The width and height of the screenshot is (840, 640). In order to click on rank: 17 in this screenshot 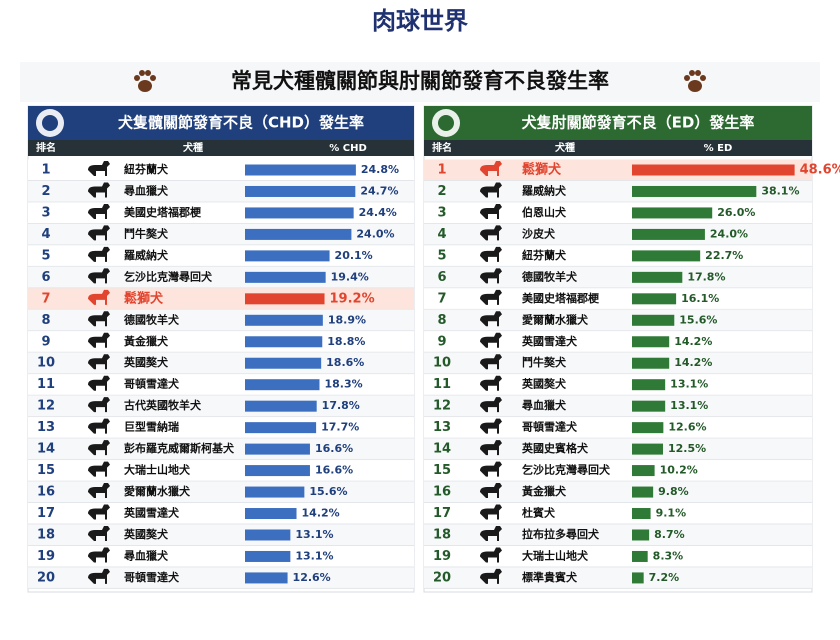, I will do `click(46, 513)`.